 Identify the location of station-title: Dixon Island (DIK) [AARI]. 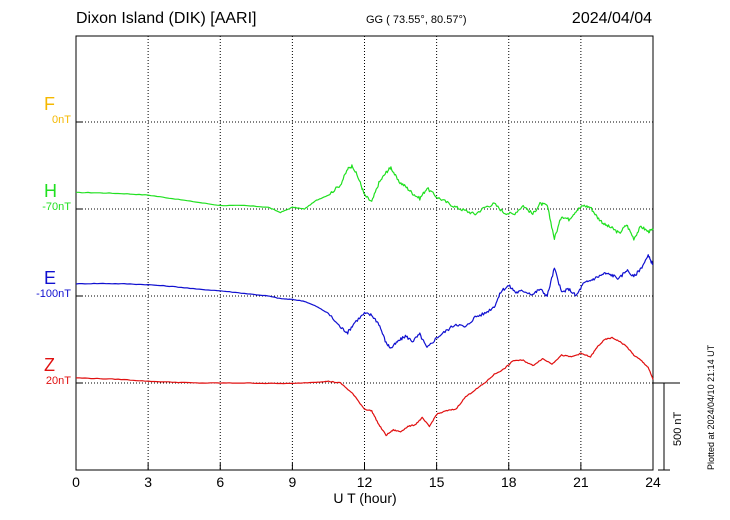
(166, 18).